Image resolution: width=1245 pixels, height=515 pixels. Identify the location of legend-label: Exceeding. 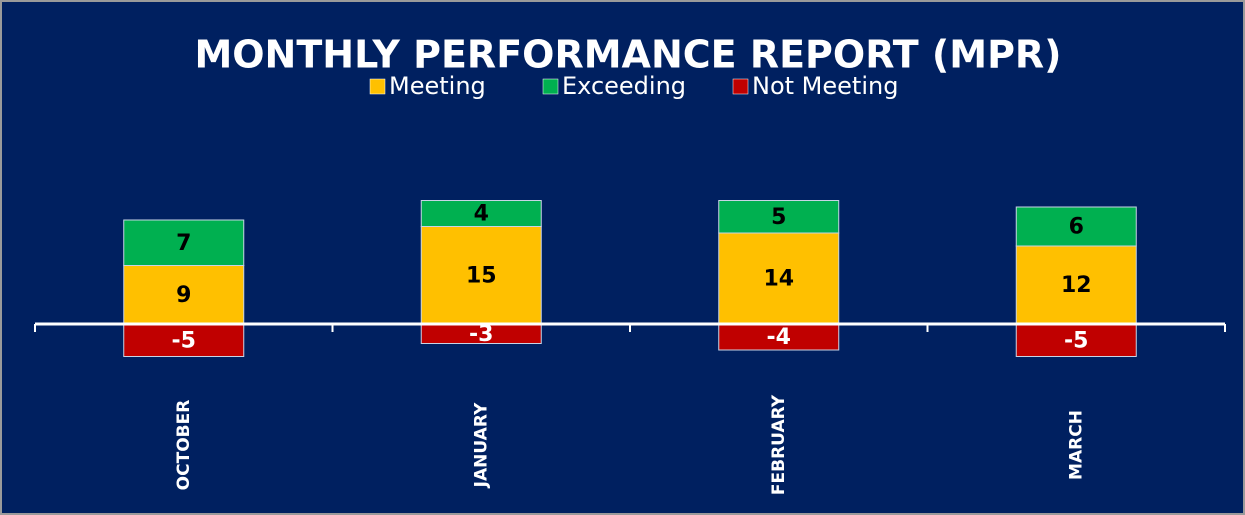
(624, 86).